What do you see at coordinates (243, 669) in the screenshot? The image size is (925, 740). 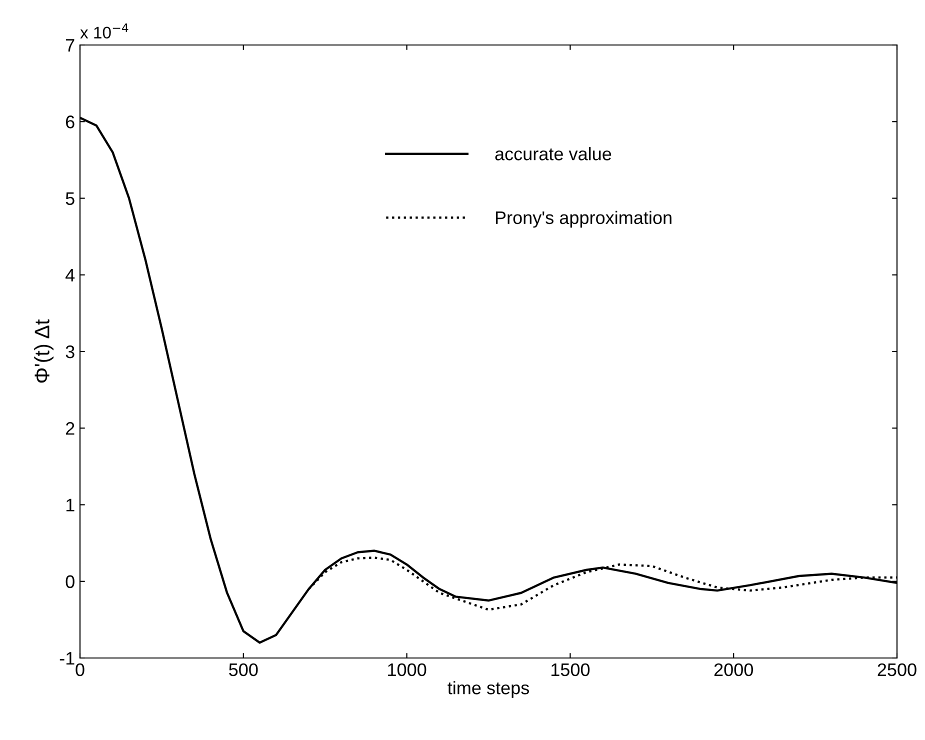 I see `x-tick-label: 500` at bounding box center [243, 669].